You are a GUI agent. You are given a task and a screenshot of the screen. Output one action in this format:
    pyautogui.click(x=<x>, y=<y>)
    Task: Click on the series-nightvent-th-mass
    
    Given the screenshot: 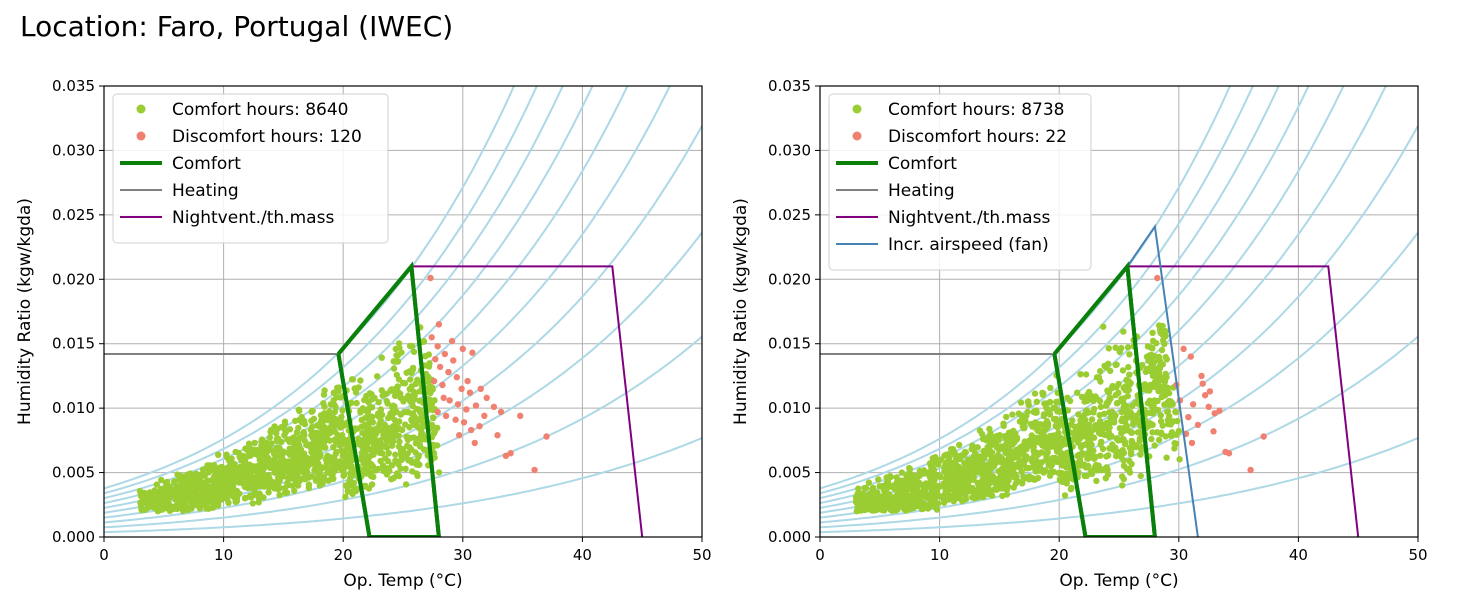 What is the action you would take?
    pyautogui.click(x=527, y=401)
    